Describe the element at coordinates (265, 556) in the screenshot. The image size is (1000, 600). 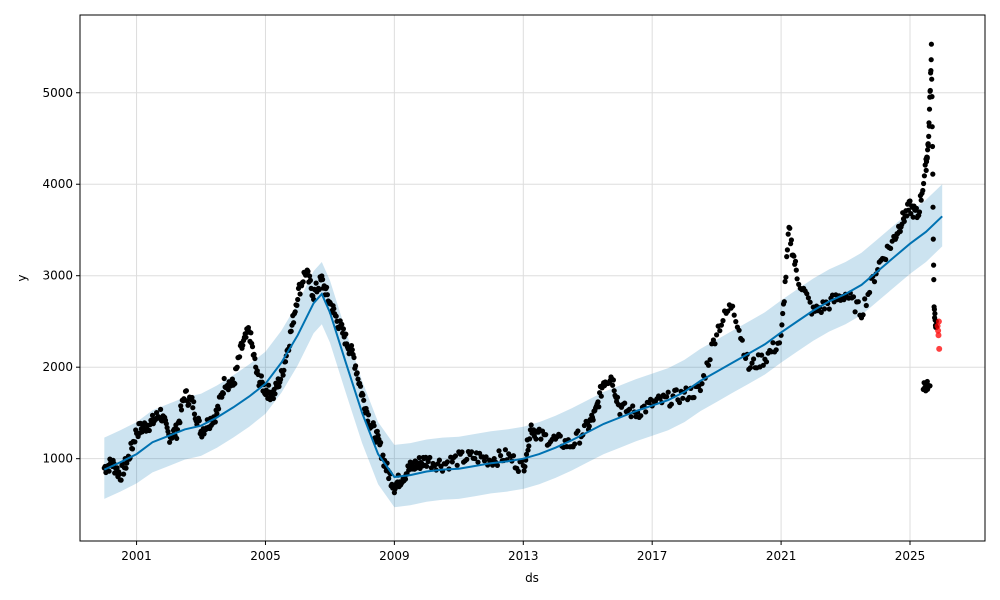
I see `x-tick-label: 2005` at that location.